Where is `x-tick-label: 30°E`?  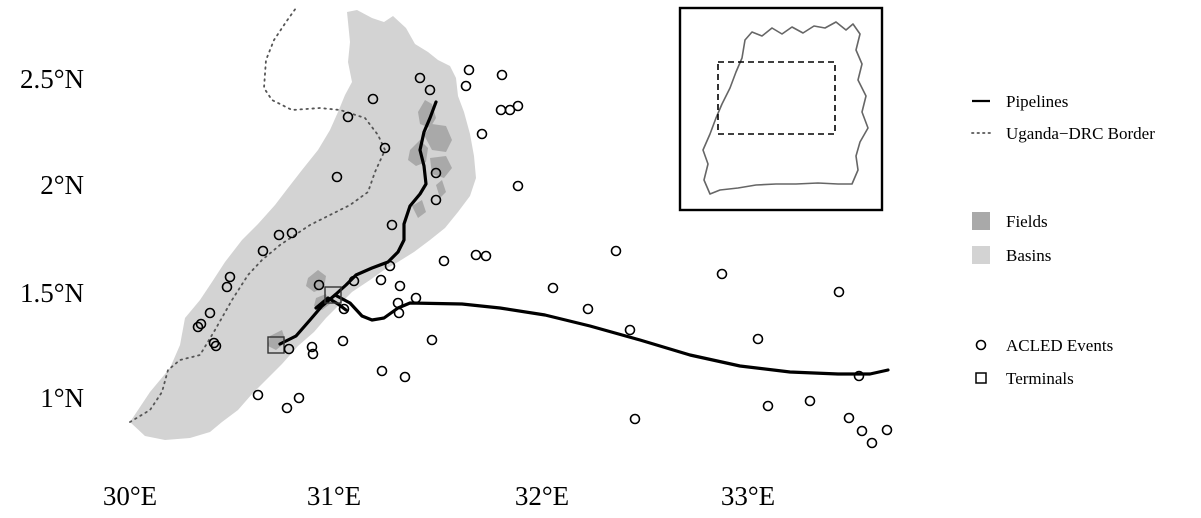 x-tick-label: 30°E is located at coordinates (130, 496).